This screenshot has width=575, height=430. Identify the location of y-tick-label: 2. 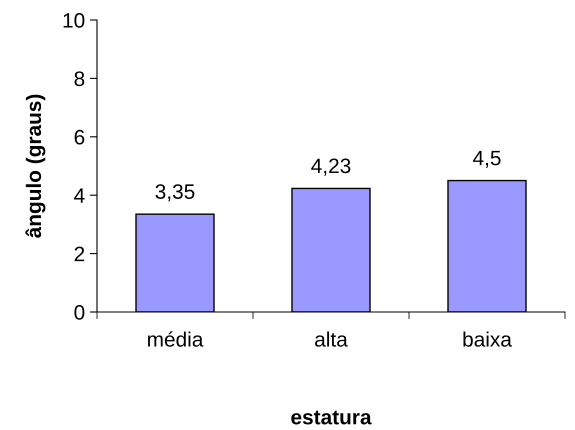
(79, 254).